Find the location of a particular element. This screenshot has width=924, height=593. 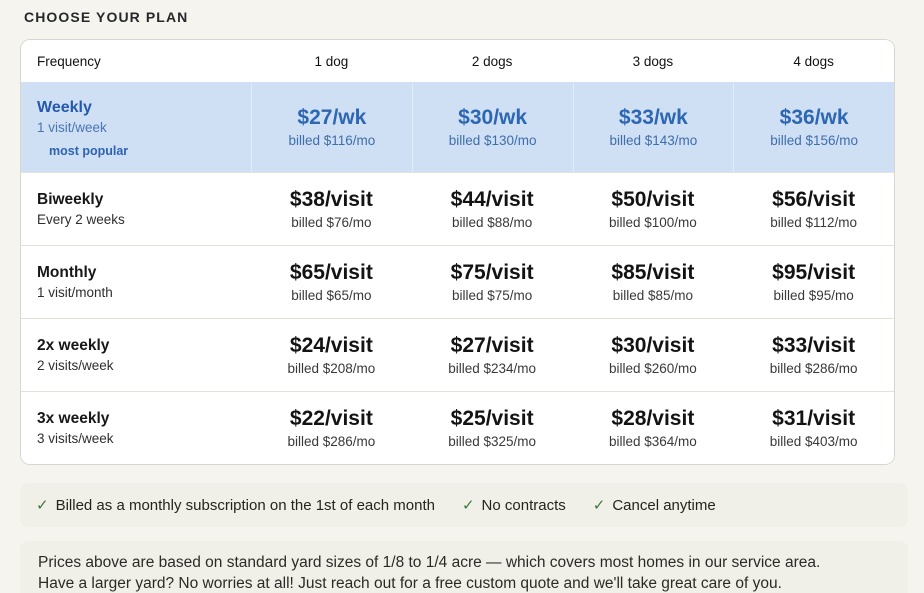

price-billed: billed $156/mo is located at coordinates (814, 140).